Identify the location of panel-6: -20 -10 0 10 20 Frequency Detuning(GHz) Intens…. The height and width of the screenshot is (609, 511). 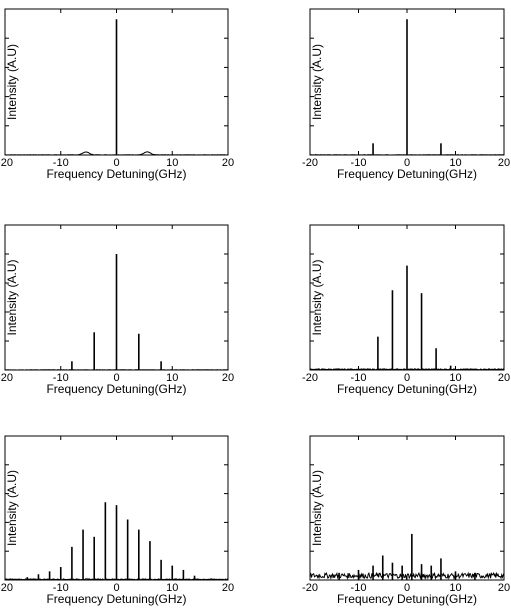
(406, 520).